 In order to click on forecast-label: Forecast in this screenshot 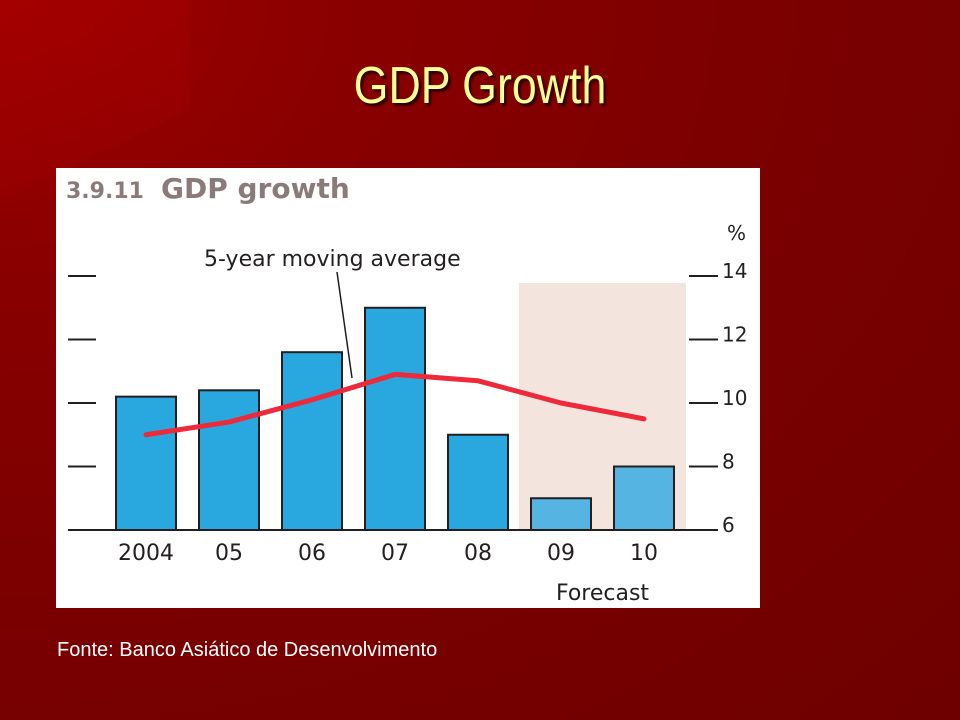, I will do `click(602, 593)`.